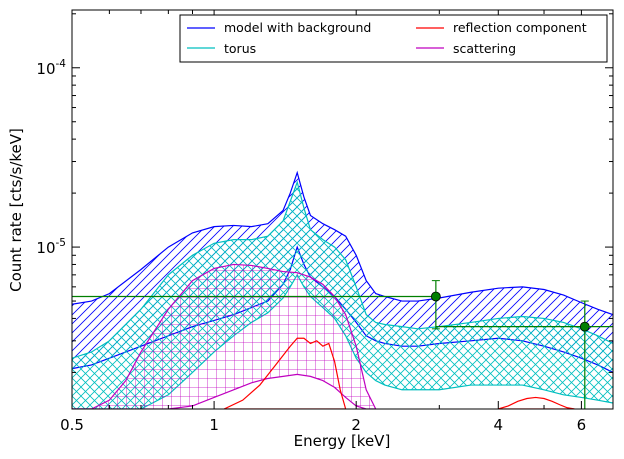  What do you see at coordinates (356, 425) in the screenshot?
I see `x-tick-label: 2` at bounding box center [356, 425].